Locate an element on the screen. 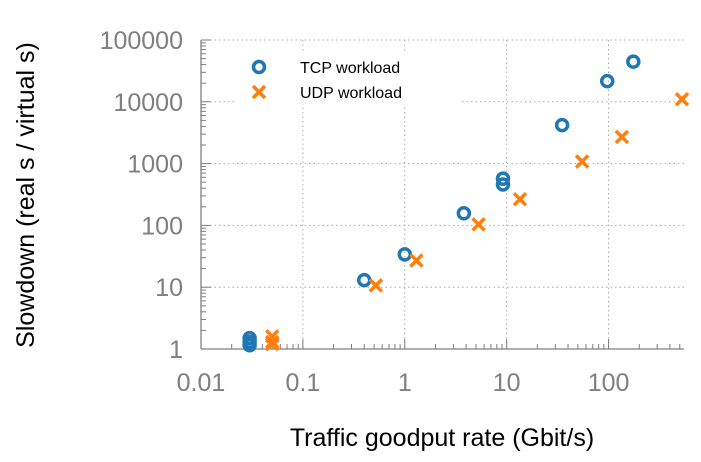  legend-background is located at coordinates (348, 78).